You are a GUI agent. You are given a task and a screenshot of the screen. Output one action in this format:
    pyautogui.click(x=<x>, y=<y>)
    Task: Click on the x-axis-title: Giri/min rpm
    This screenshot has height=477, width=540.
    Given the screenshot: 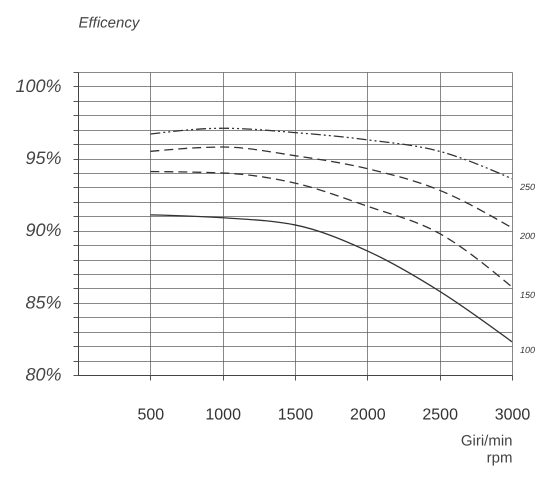 What is the action you would take?
    pyautogui.click(x=486, y=449)
    